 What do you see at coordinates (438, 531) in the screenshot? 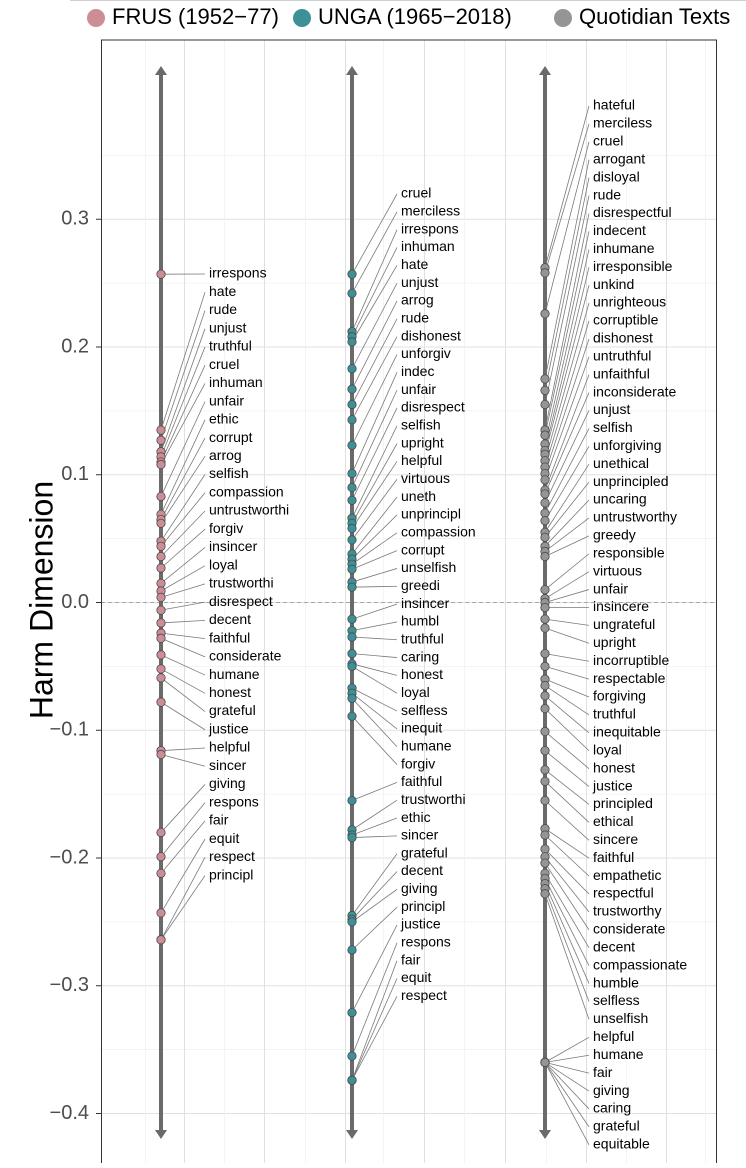
I see `point-label: compassion` at bounding box center [438, 531].